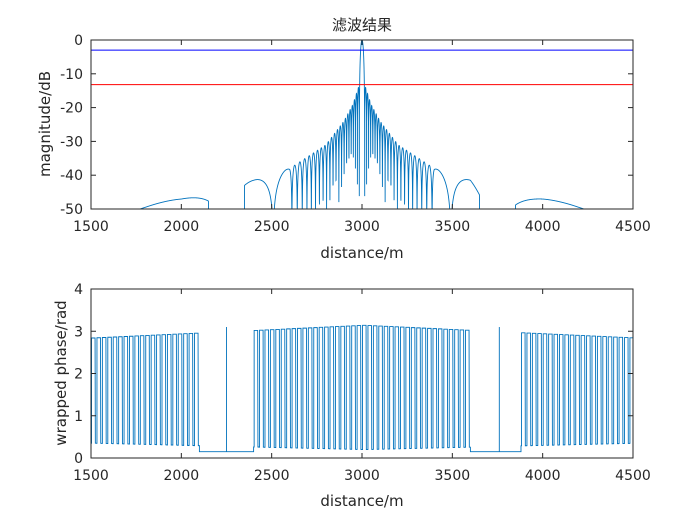  I want to click on y-tick-label: -40, so click(71, 176).